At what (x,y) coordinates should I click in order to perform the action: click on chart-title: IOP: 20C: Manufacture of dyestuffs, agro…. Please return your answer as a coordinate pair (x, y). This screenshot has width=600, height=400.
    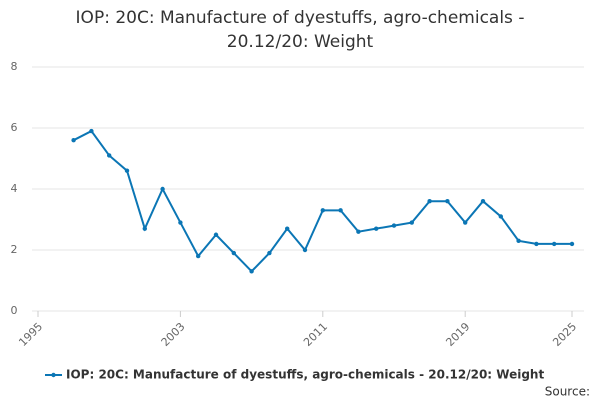
    Looking at the image, I should click on (300, 30).